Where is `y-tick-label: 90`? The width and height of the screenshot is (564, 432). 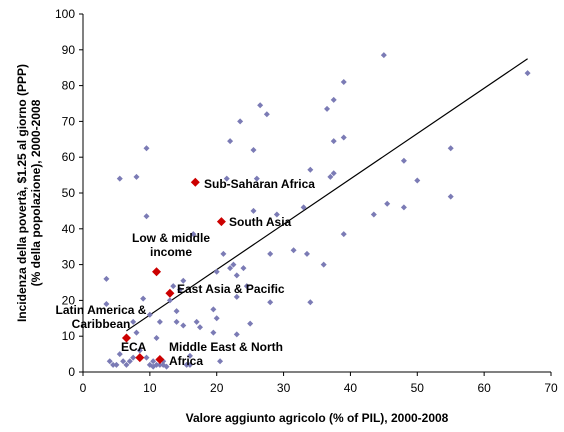
y-tick-label: 90 is located at coordinates (69, 50).